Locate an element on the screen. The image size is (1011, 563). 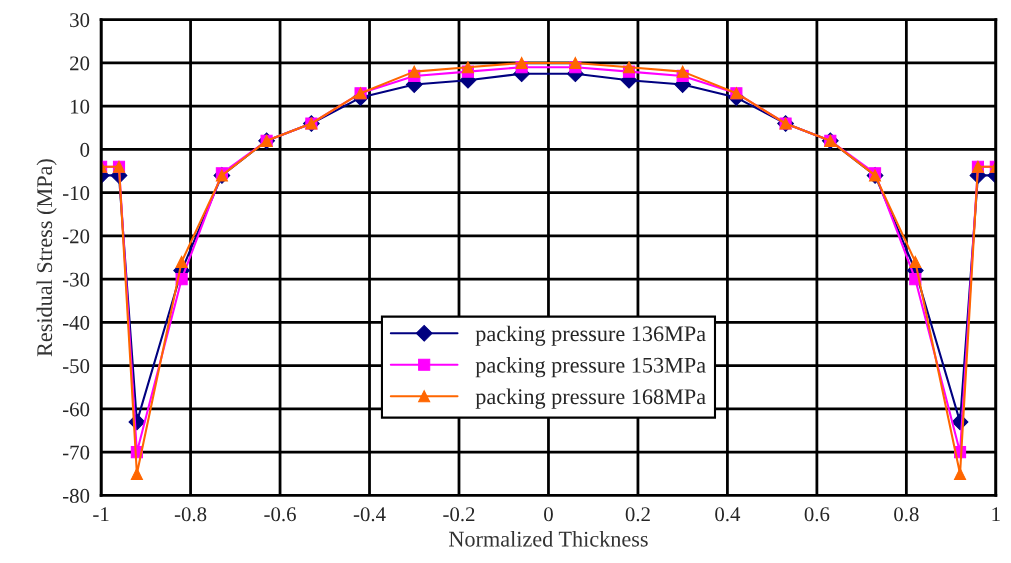
y-tick-label: -80 is located at coordinates (76, 495).